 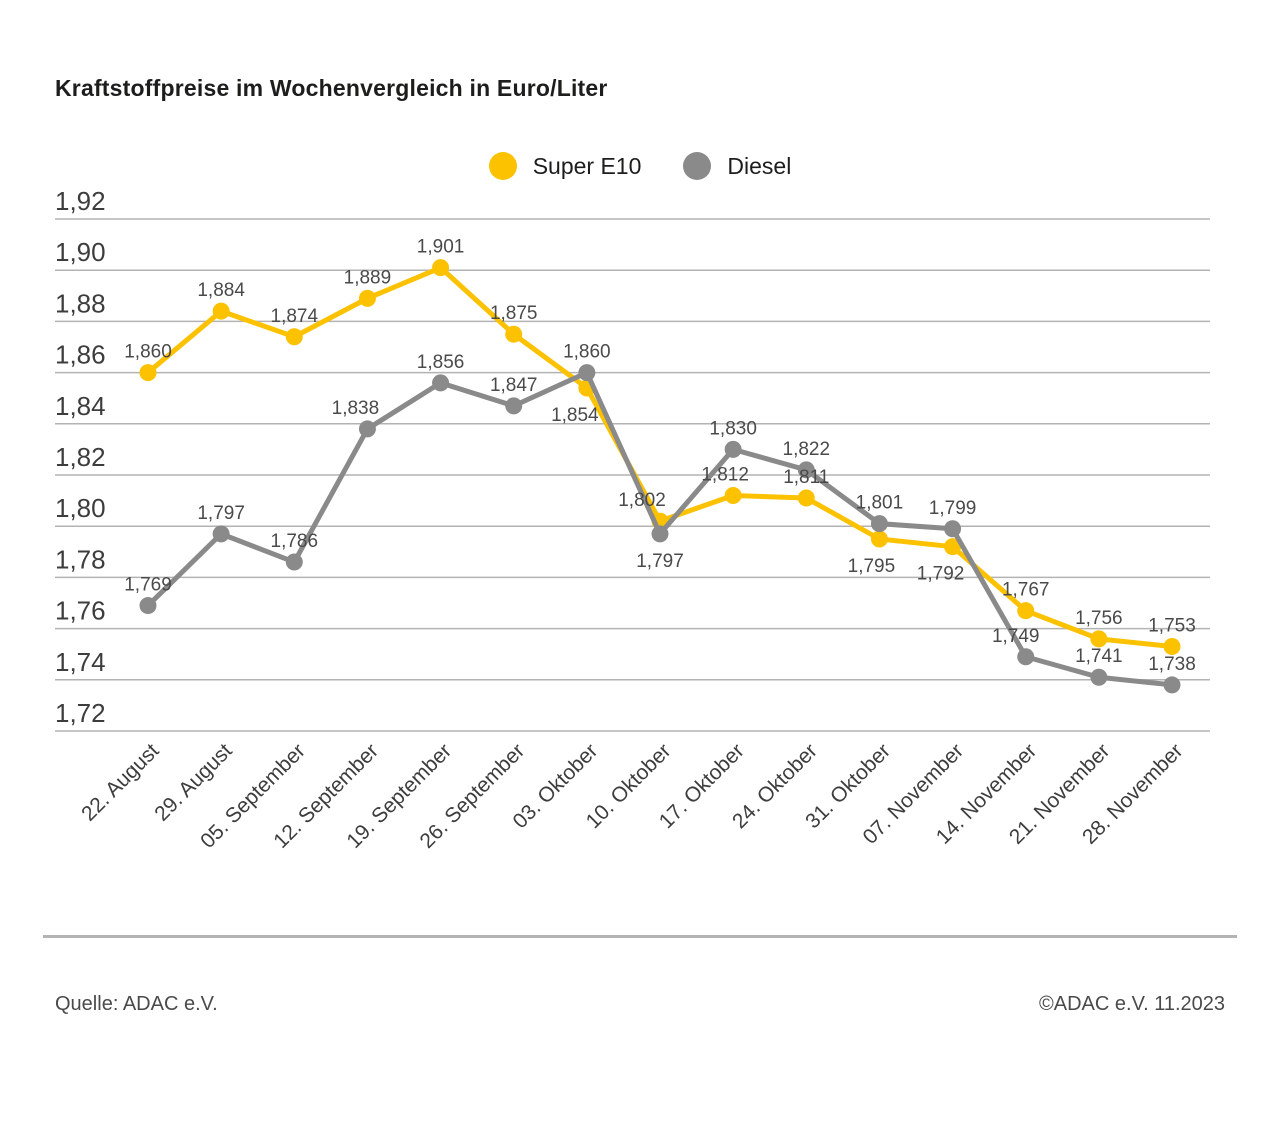 What do you see at coordinates (697, 166) in the screenshot?
I see `diesel-dot-icon` at bounding box center [697, 166].